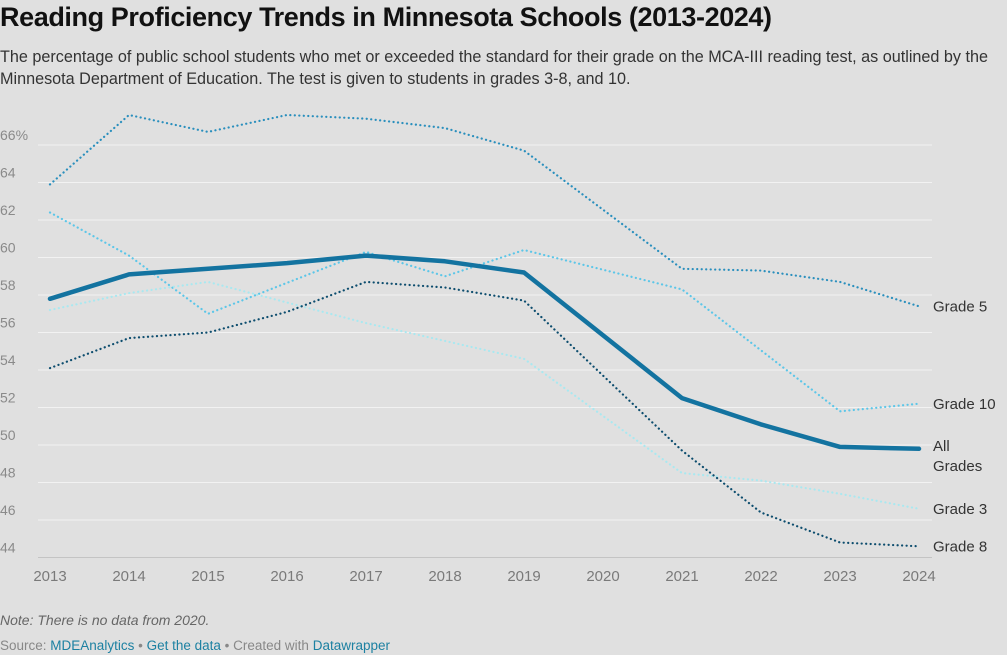 This screenshot has height=655, width=1007. What do you see at coordinates (8, 173) in the screenshot?
I see `y-tick-label: 64` at bounding box center [8, 173].